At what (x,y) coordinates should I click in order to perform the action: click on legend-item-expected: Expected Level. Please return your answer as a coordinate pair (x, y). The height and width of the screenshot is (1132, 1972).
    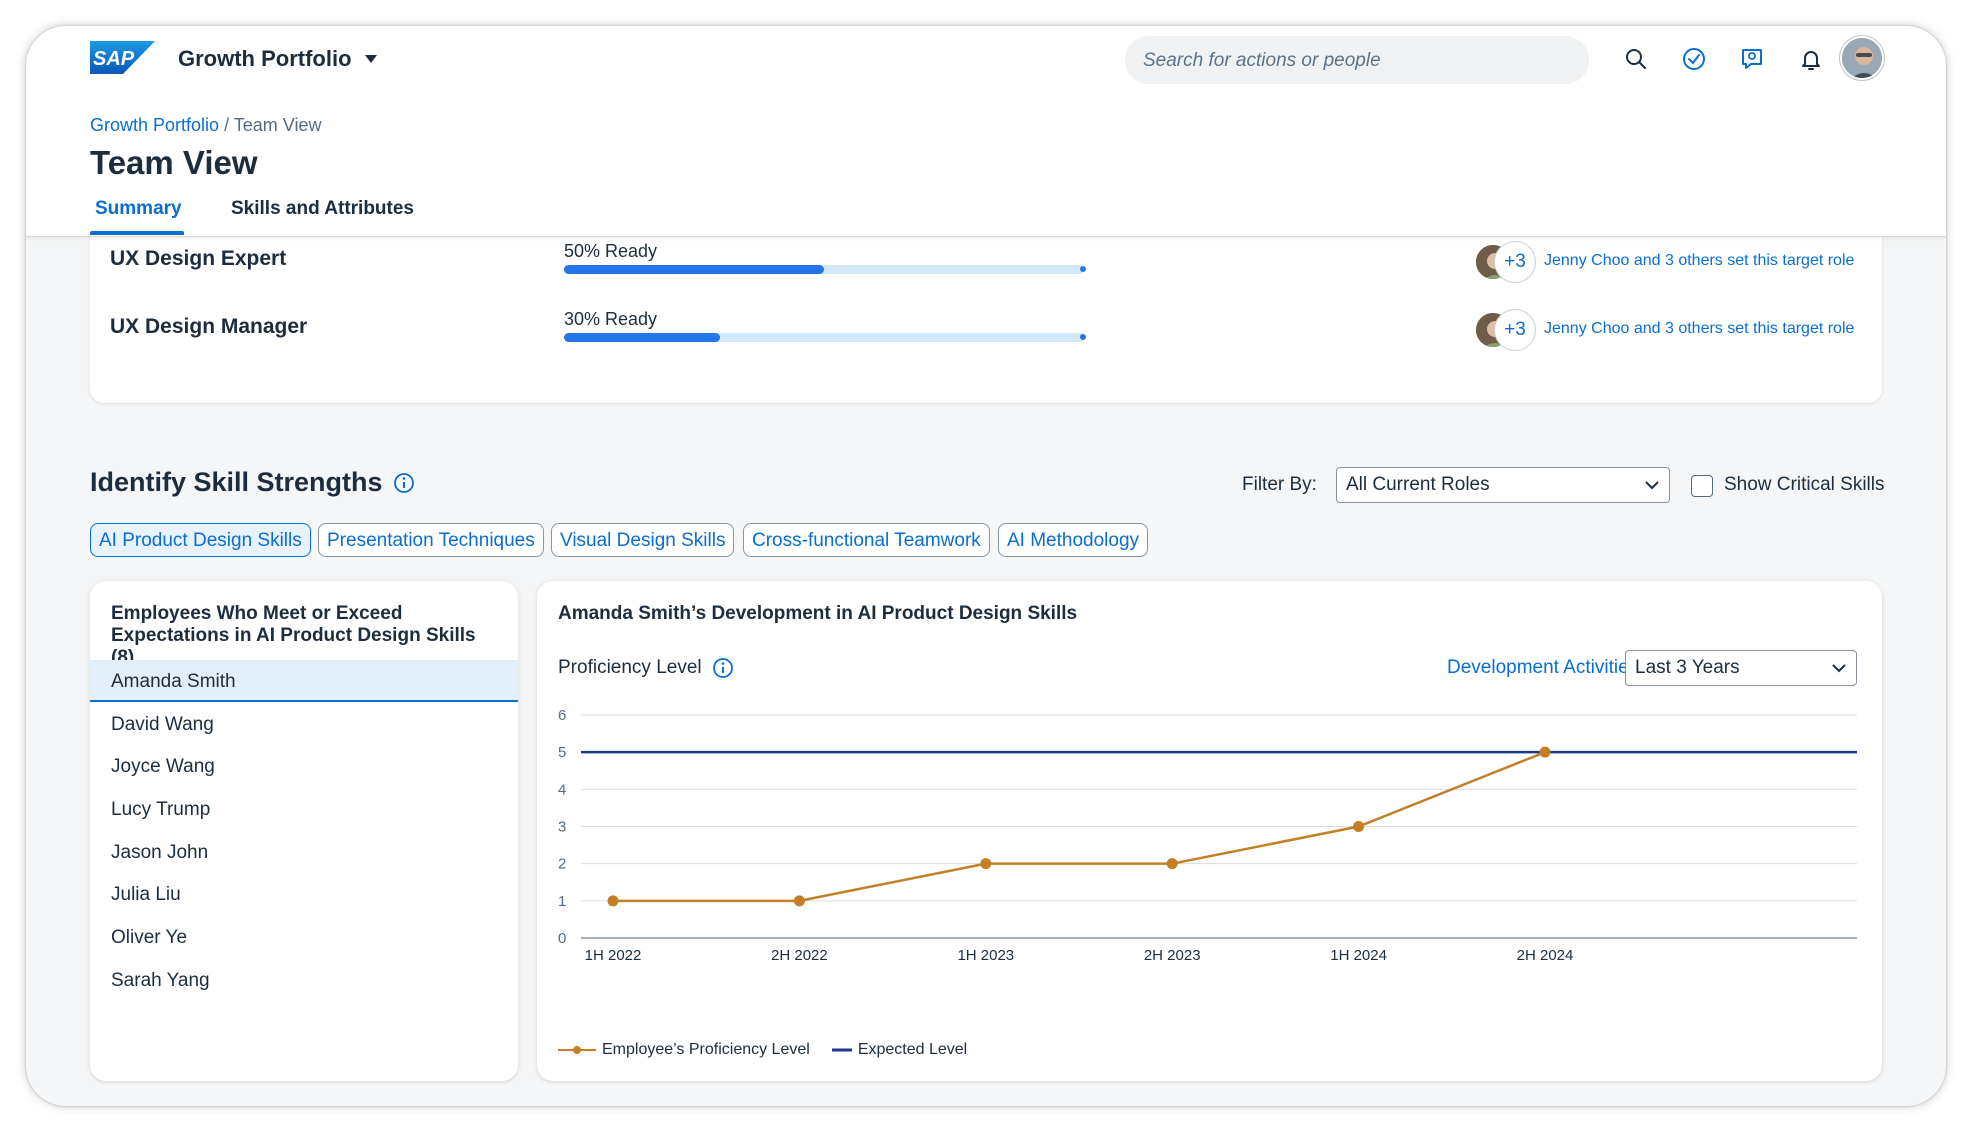
    Looking at the image, I should click on (899, 1050).